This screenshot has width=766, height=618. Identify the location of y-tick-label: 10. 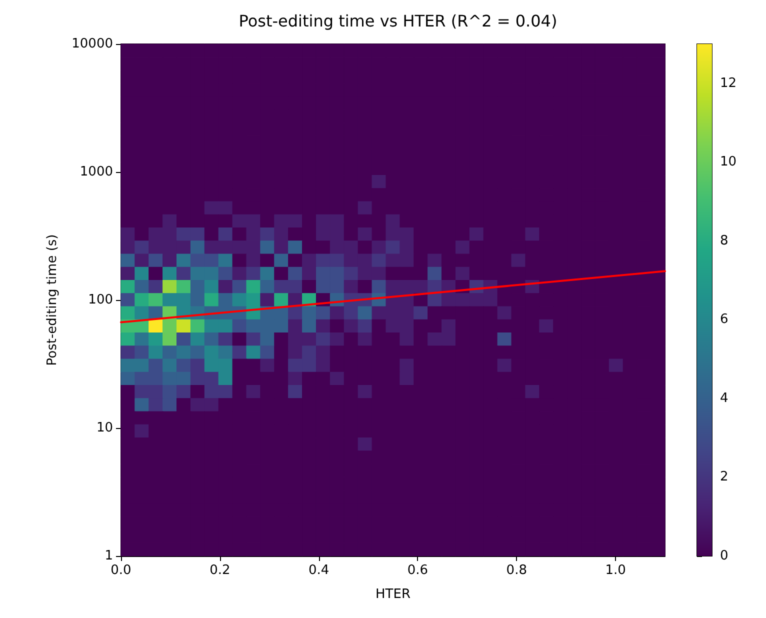
(104, 428).